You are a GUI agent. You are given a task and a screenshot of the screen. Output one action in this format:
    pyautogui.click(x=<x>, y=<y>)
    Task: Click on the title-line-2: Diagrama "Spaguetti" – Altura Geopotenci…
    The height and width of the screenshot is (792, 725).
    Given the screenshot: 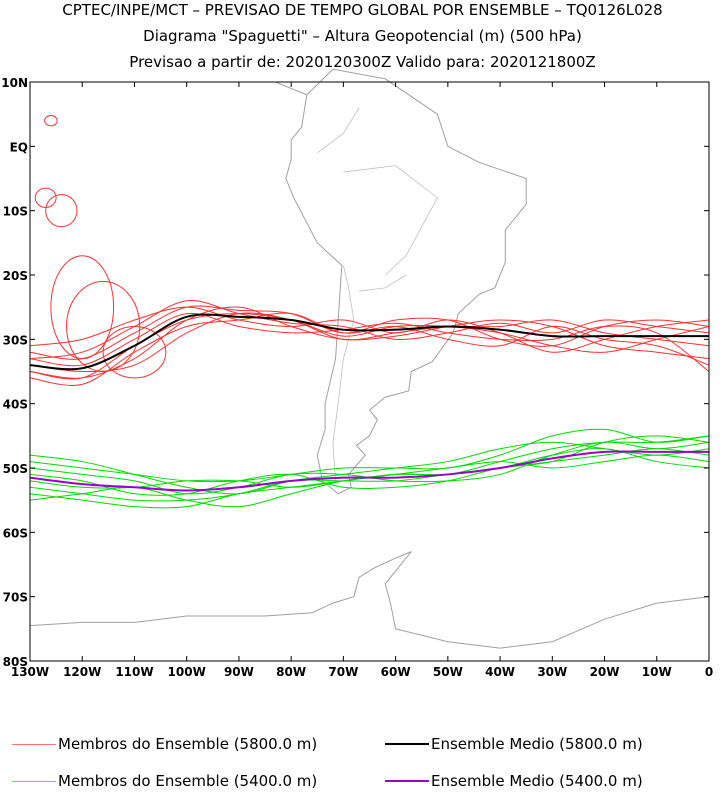 What is the action you would take?
    pyautogui.click(x=362, y=36)
    